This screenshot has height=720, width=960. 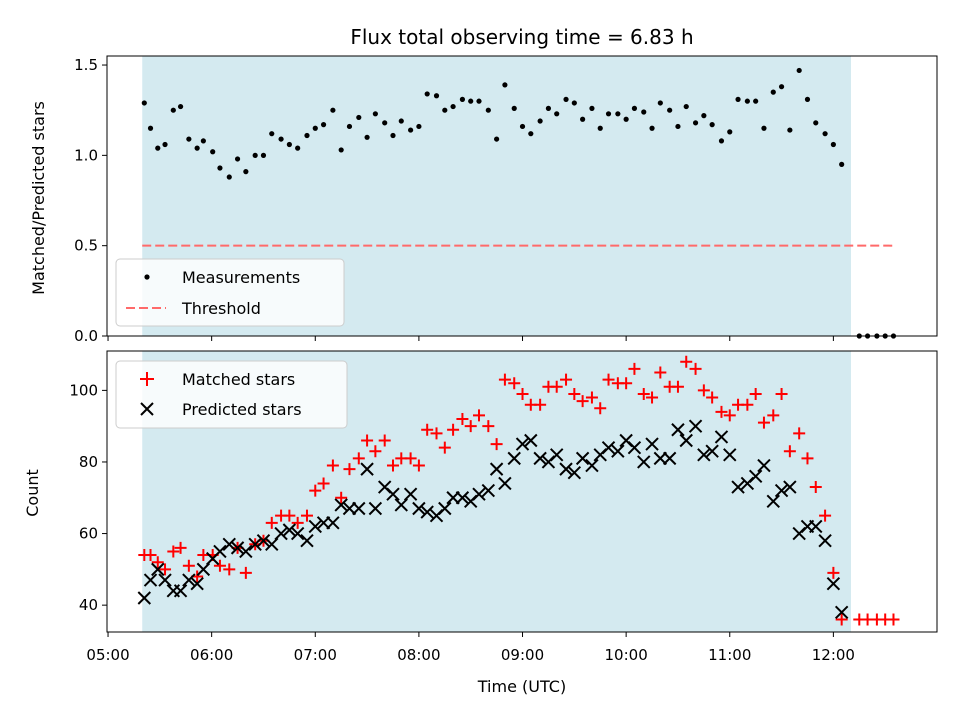 I want to click on x-tick-label-6: 11:00, so click(x=729, y=655).